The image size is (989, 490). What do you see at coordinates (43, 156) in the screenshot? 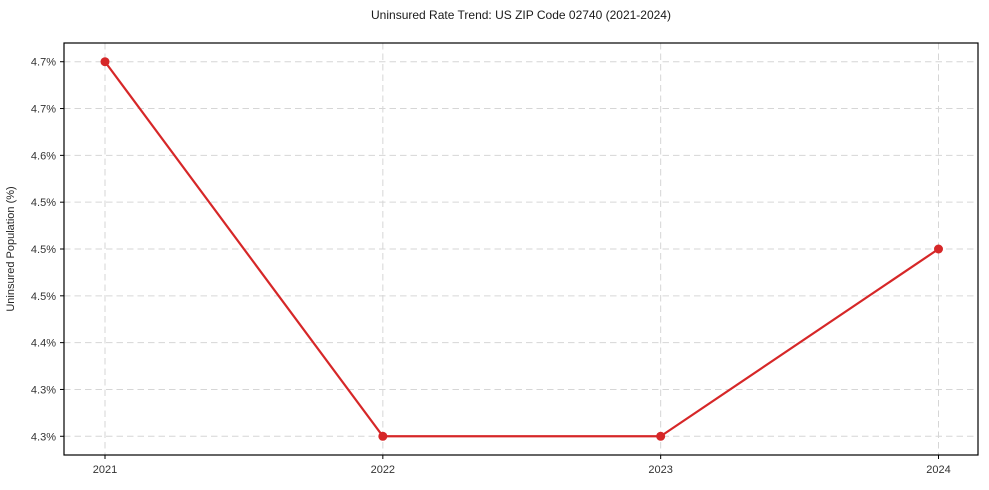
I see `y-tick-label: 4.6%` at bounding box center [43, 156].